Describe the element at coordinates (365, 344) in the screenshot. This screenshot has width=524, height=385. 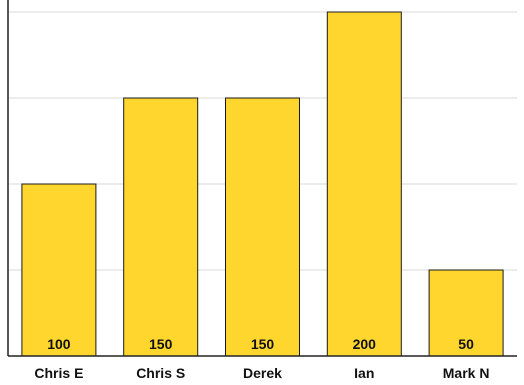
I see `value-label-ian: 200` at that location.